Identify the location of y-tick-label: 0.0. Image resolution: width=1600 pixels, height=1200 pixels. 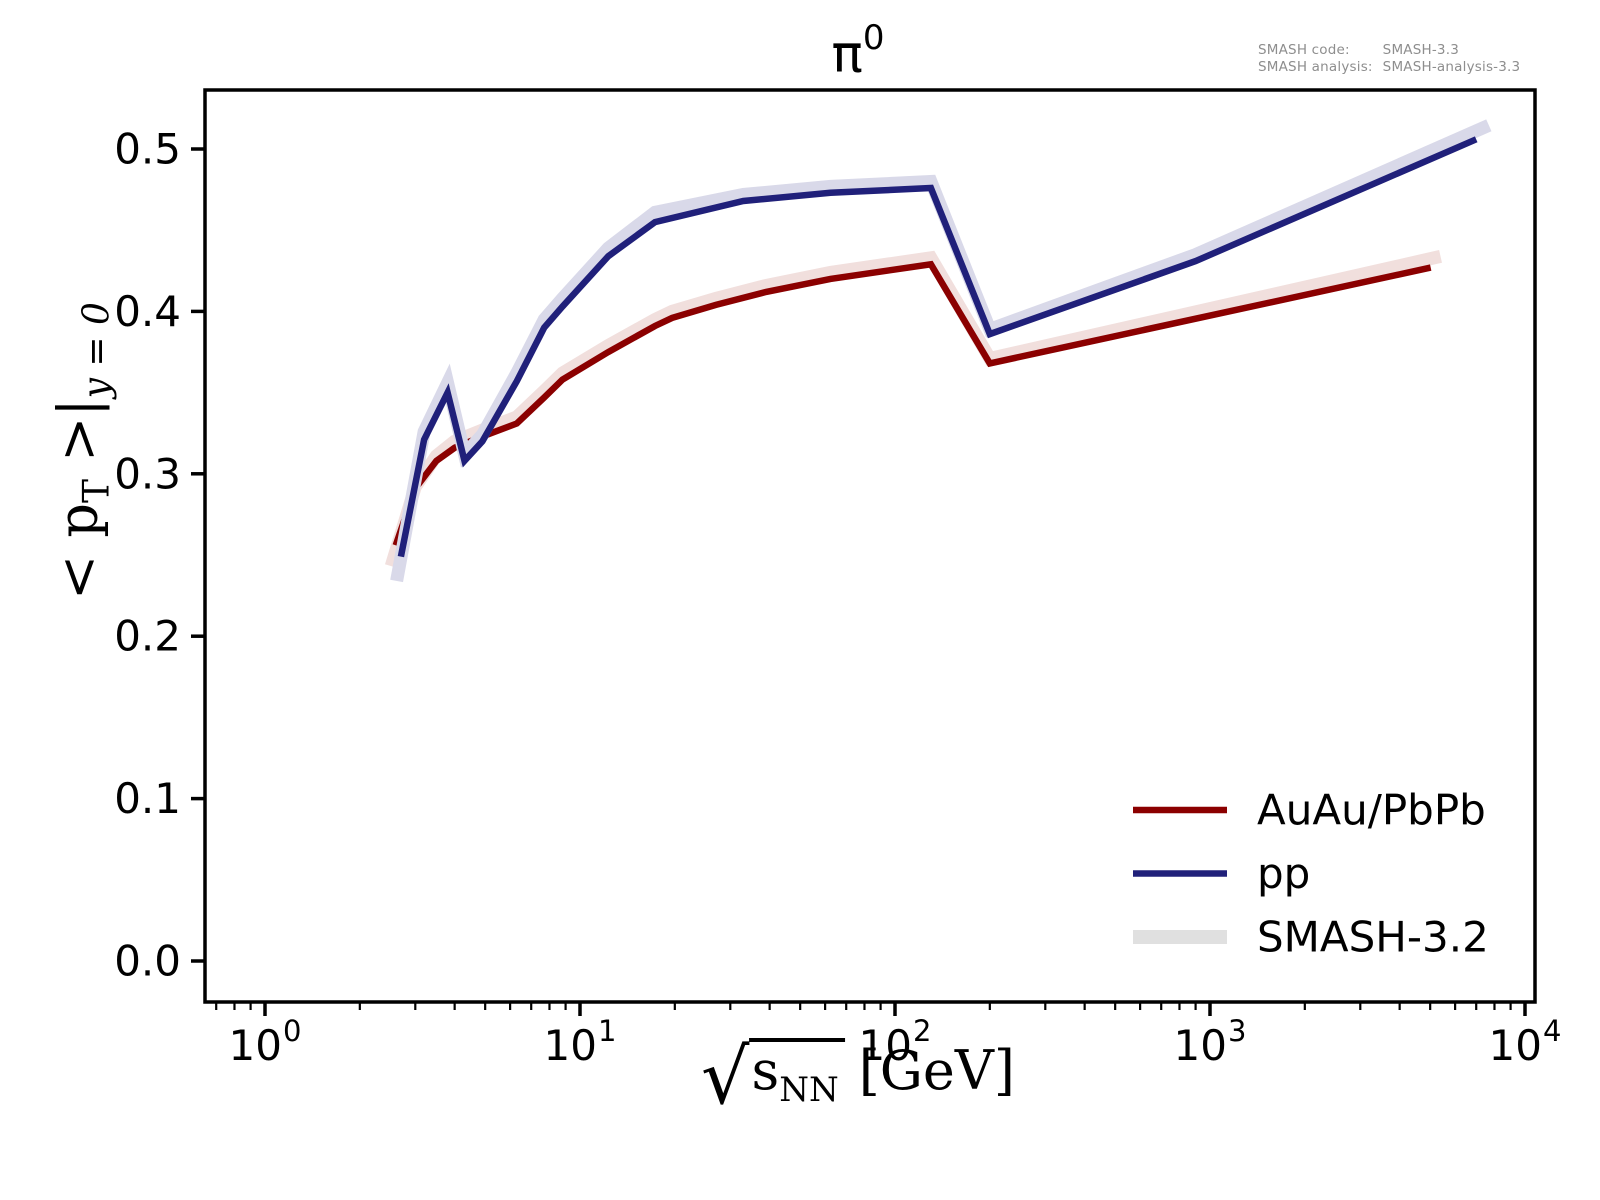
(147, 961).